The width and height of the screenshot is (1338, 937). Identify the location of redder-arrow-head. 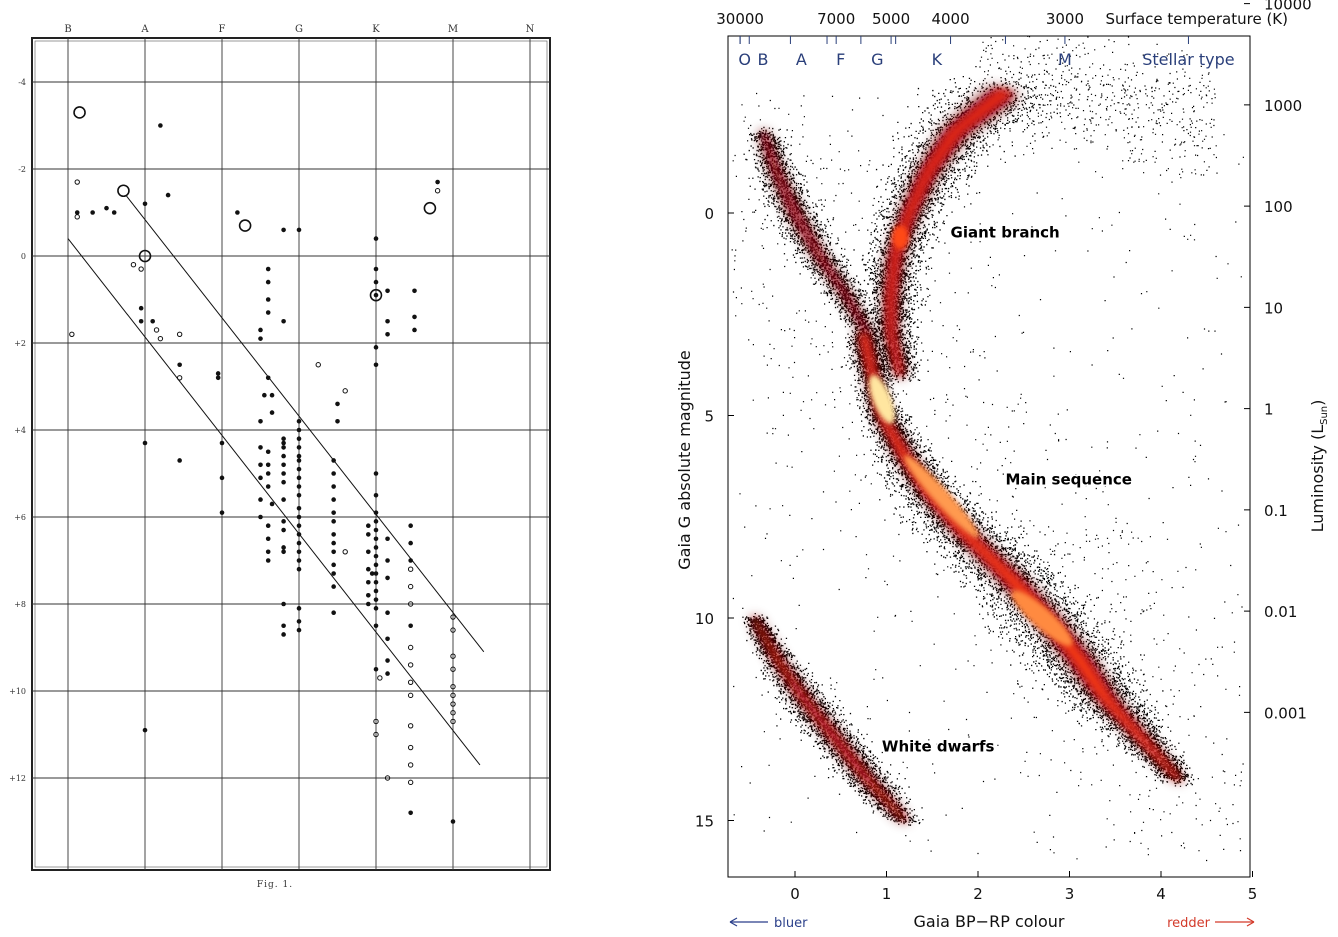
(1250, 922).